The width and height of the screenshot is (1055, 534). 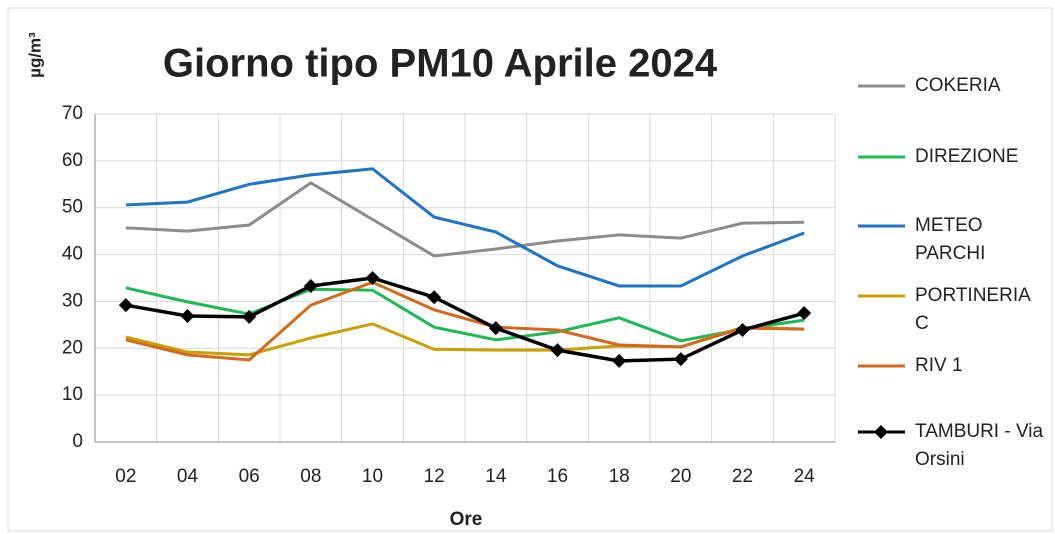 I want to click on y-tick-label: 40, so click(x=72, y=254).